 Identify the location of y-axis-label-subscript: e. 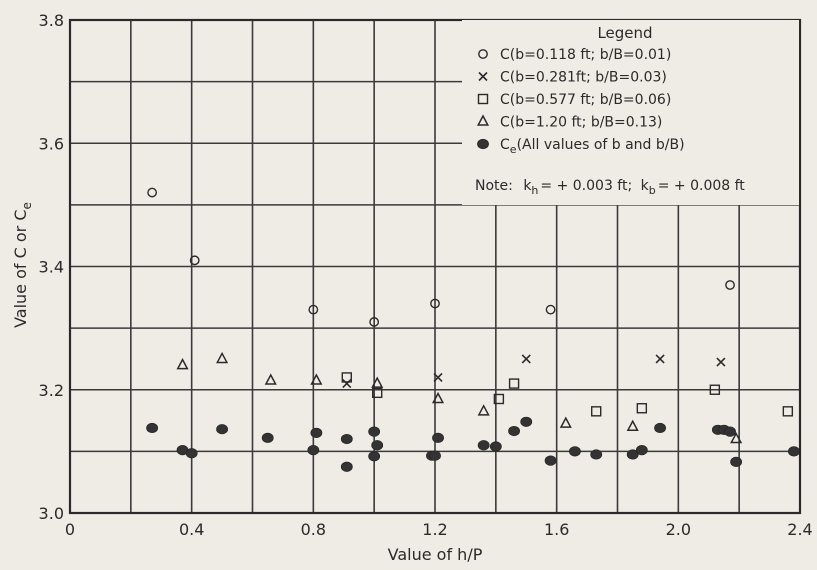
(27, 205).